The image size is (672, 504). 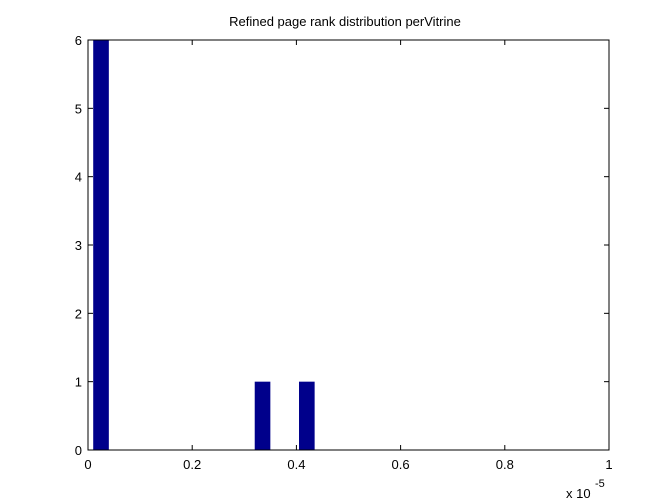 I want to click on y-tick-label: 2, so click(x=78, y=313).